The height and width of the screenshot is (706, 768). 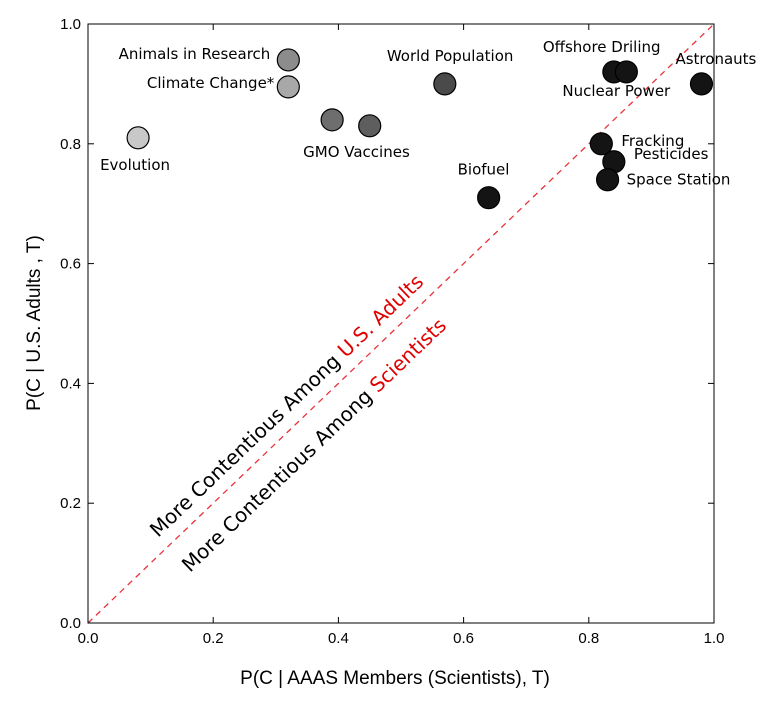 I want to click on y-tick-label: 0.2, so click(x=70, y=503).